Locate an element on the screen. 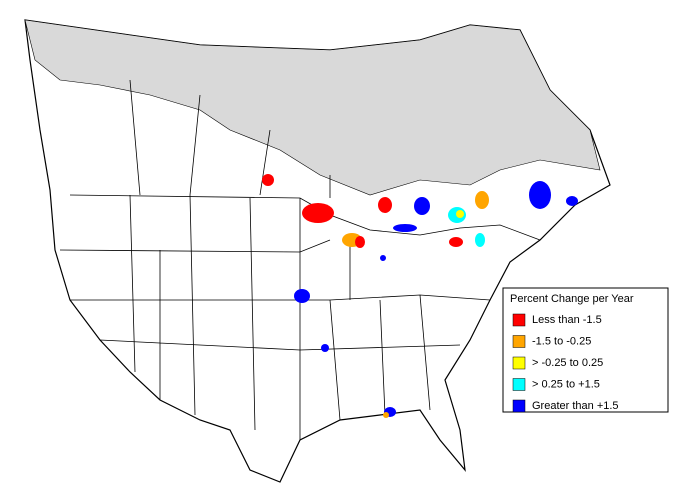  legend-box is located at coordinates (585, 350).